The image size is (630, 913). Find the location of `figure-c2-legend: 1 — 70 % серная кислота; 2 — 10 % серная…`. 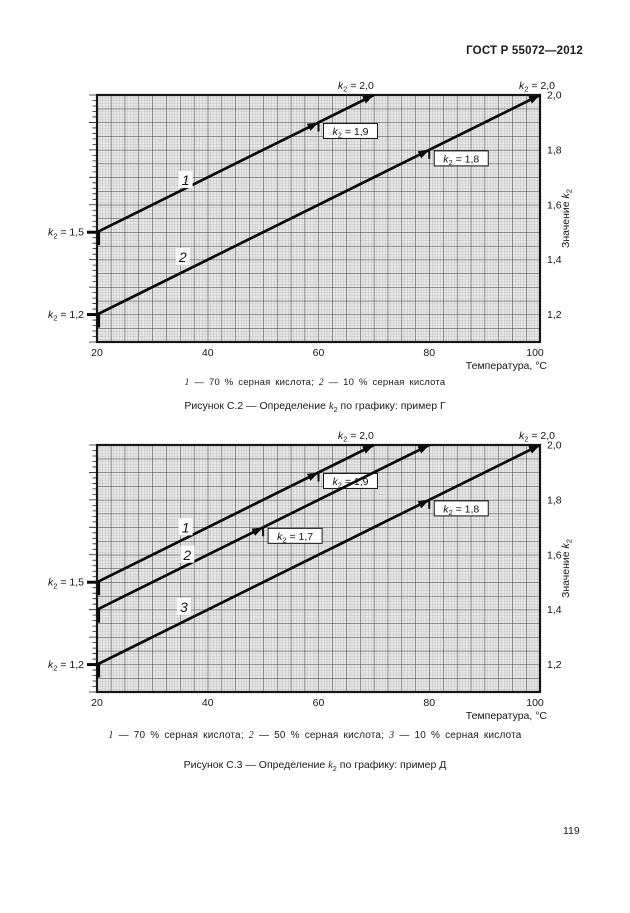

figure-c2-legend: 1 — 70 % серная кислота; 2 — 10 % серная… is located at coordinates (315, 382).